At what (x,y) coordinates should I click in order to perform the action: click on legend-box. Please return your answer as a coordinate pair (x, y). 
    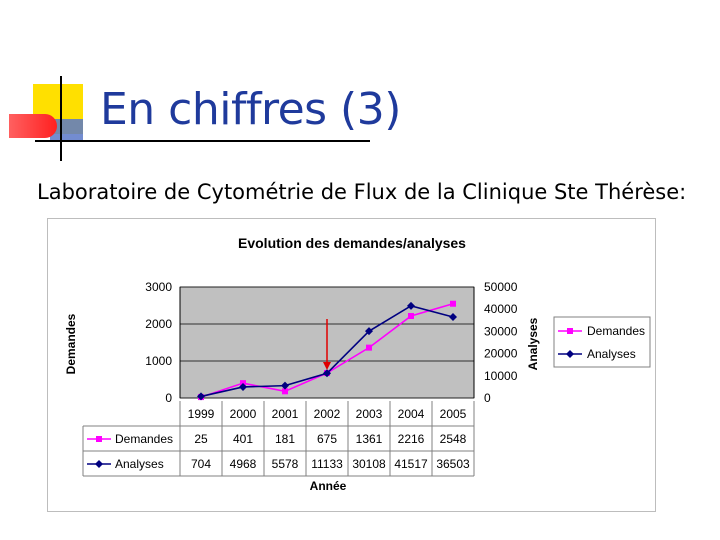
    Looking at the image, I should click on (602, 342).